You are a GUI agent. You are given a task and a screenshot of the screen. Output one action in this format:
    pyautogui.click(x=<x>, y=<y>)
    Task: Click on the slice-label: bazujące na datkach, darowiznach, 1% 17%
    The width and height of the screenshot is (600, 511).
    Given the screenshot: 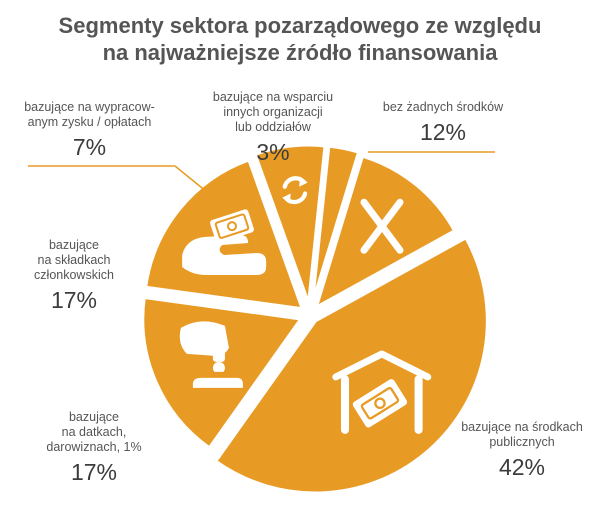 What is the action you would take?
    pyautogui.click(x=94, y=448)
    